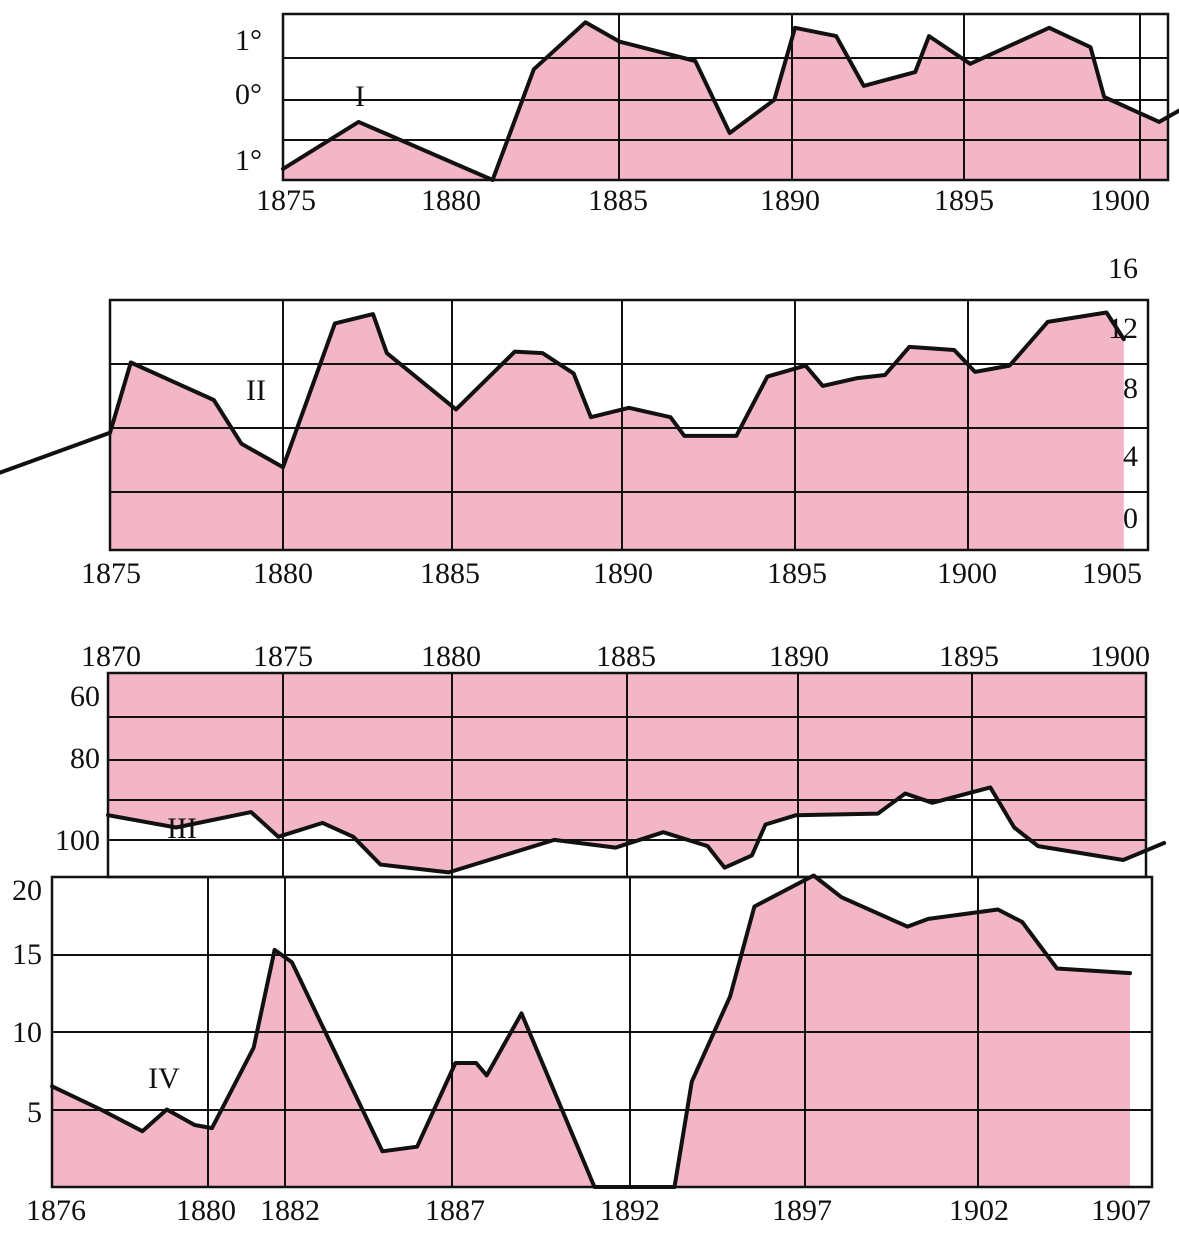  I want to click on chart-2-series-line, so click(563, 392).